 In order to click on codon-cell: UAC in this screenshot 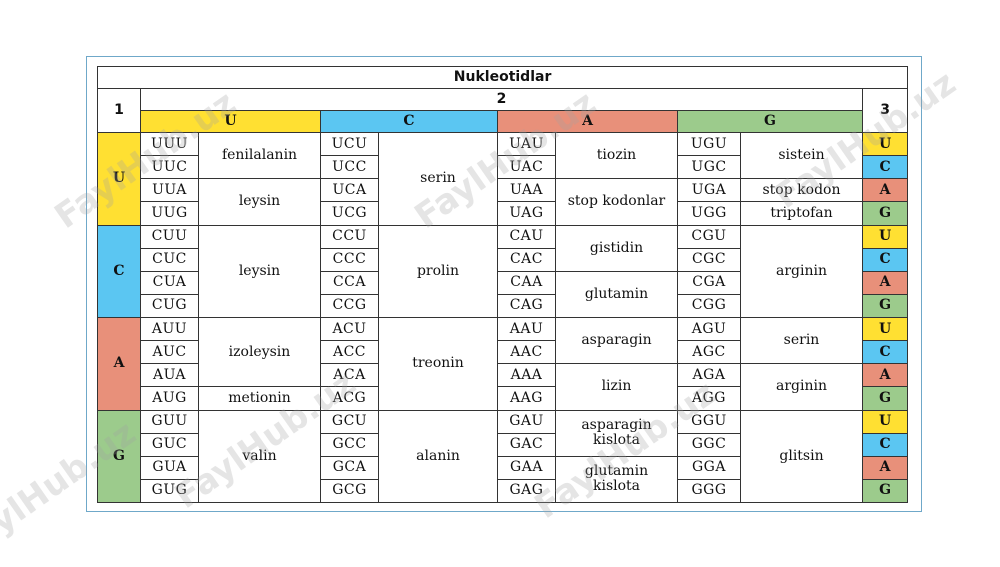, I will do `click(526, 167)`.